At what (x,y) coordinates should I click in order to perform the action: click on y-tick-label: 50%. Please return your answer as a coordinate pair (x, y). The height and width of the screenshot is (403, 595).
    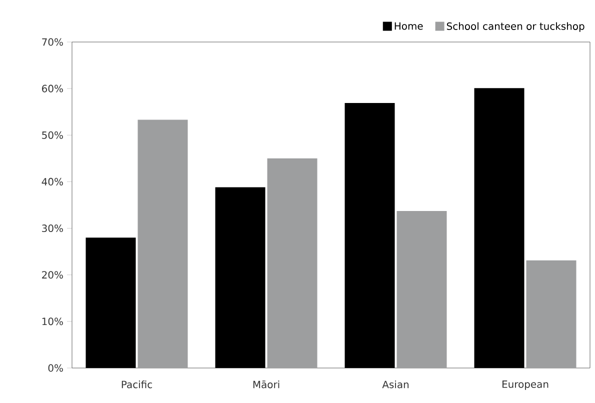
    Looking at the image, I should click on (52, 135).